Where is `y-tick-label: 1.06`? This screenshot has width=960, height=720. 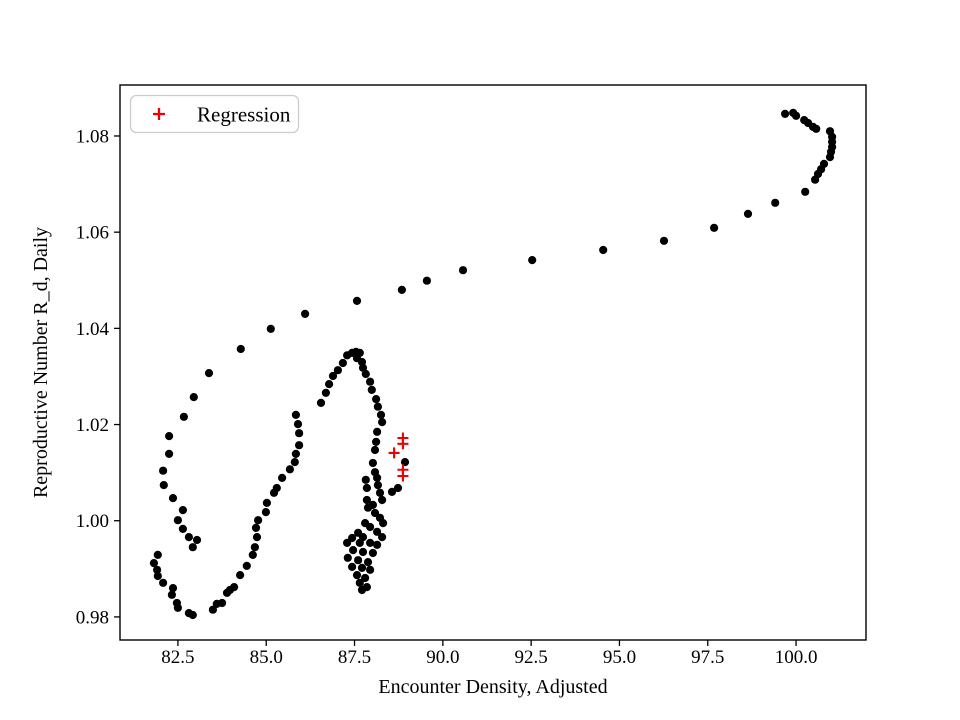
y-tick-label: 1.06 is located at coordinates (92, 233).